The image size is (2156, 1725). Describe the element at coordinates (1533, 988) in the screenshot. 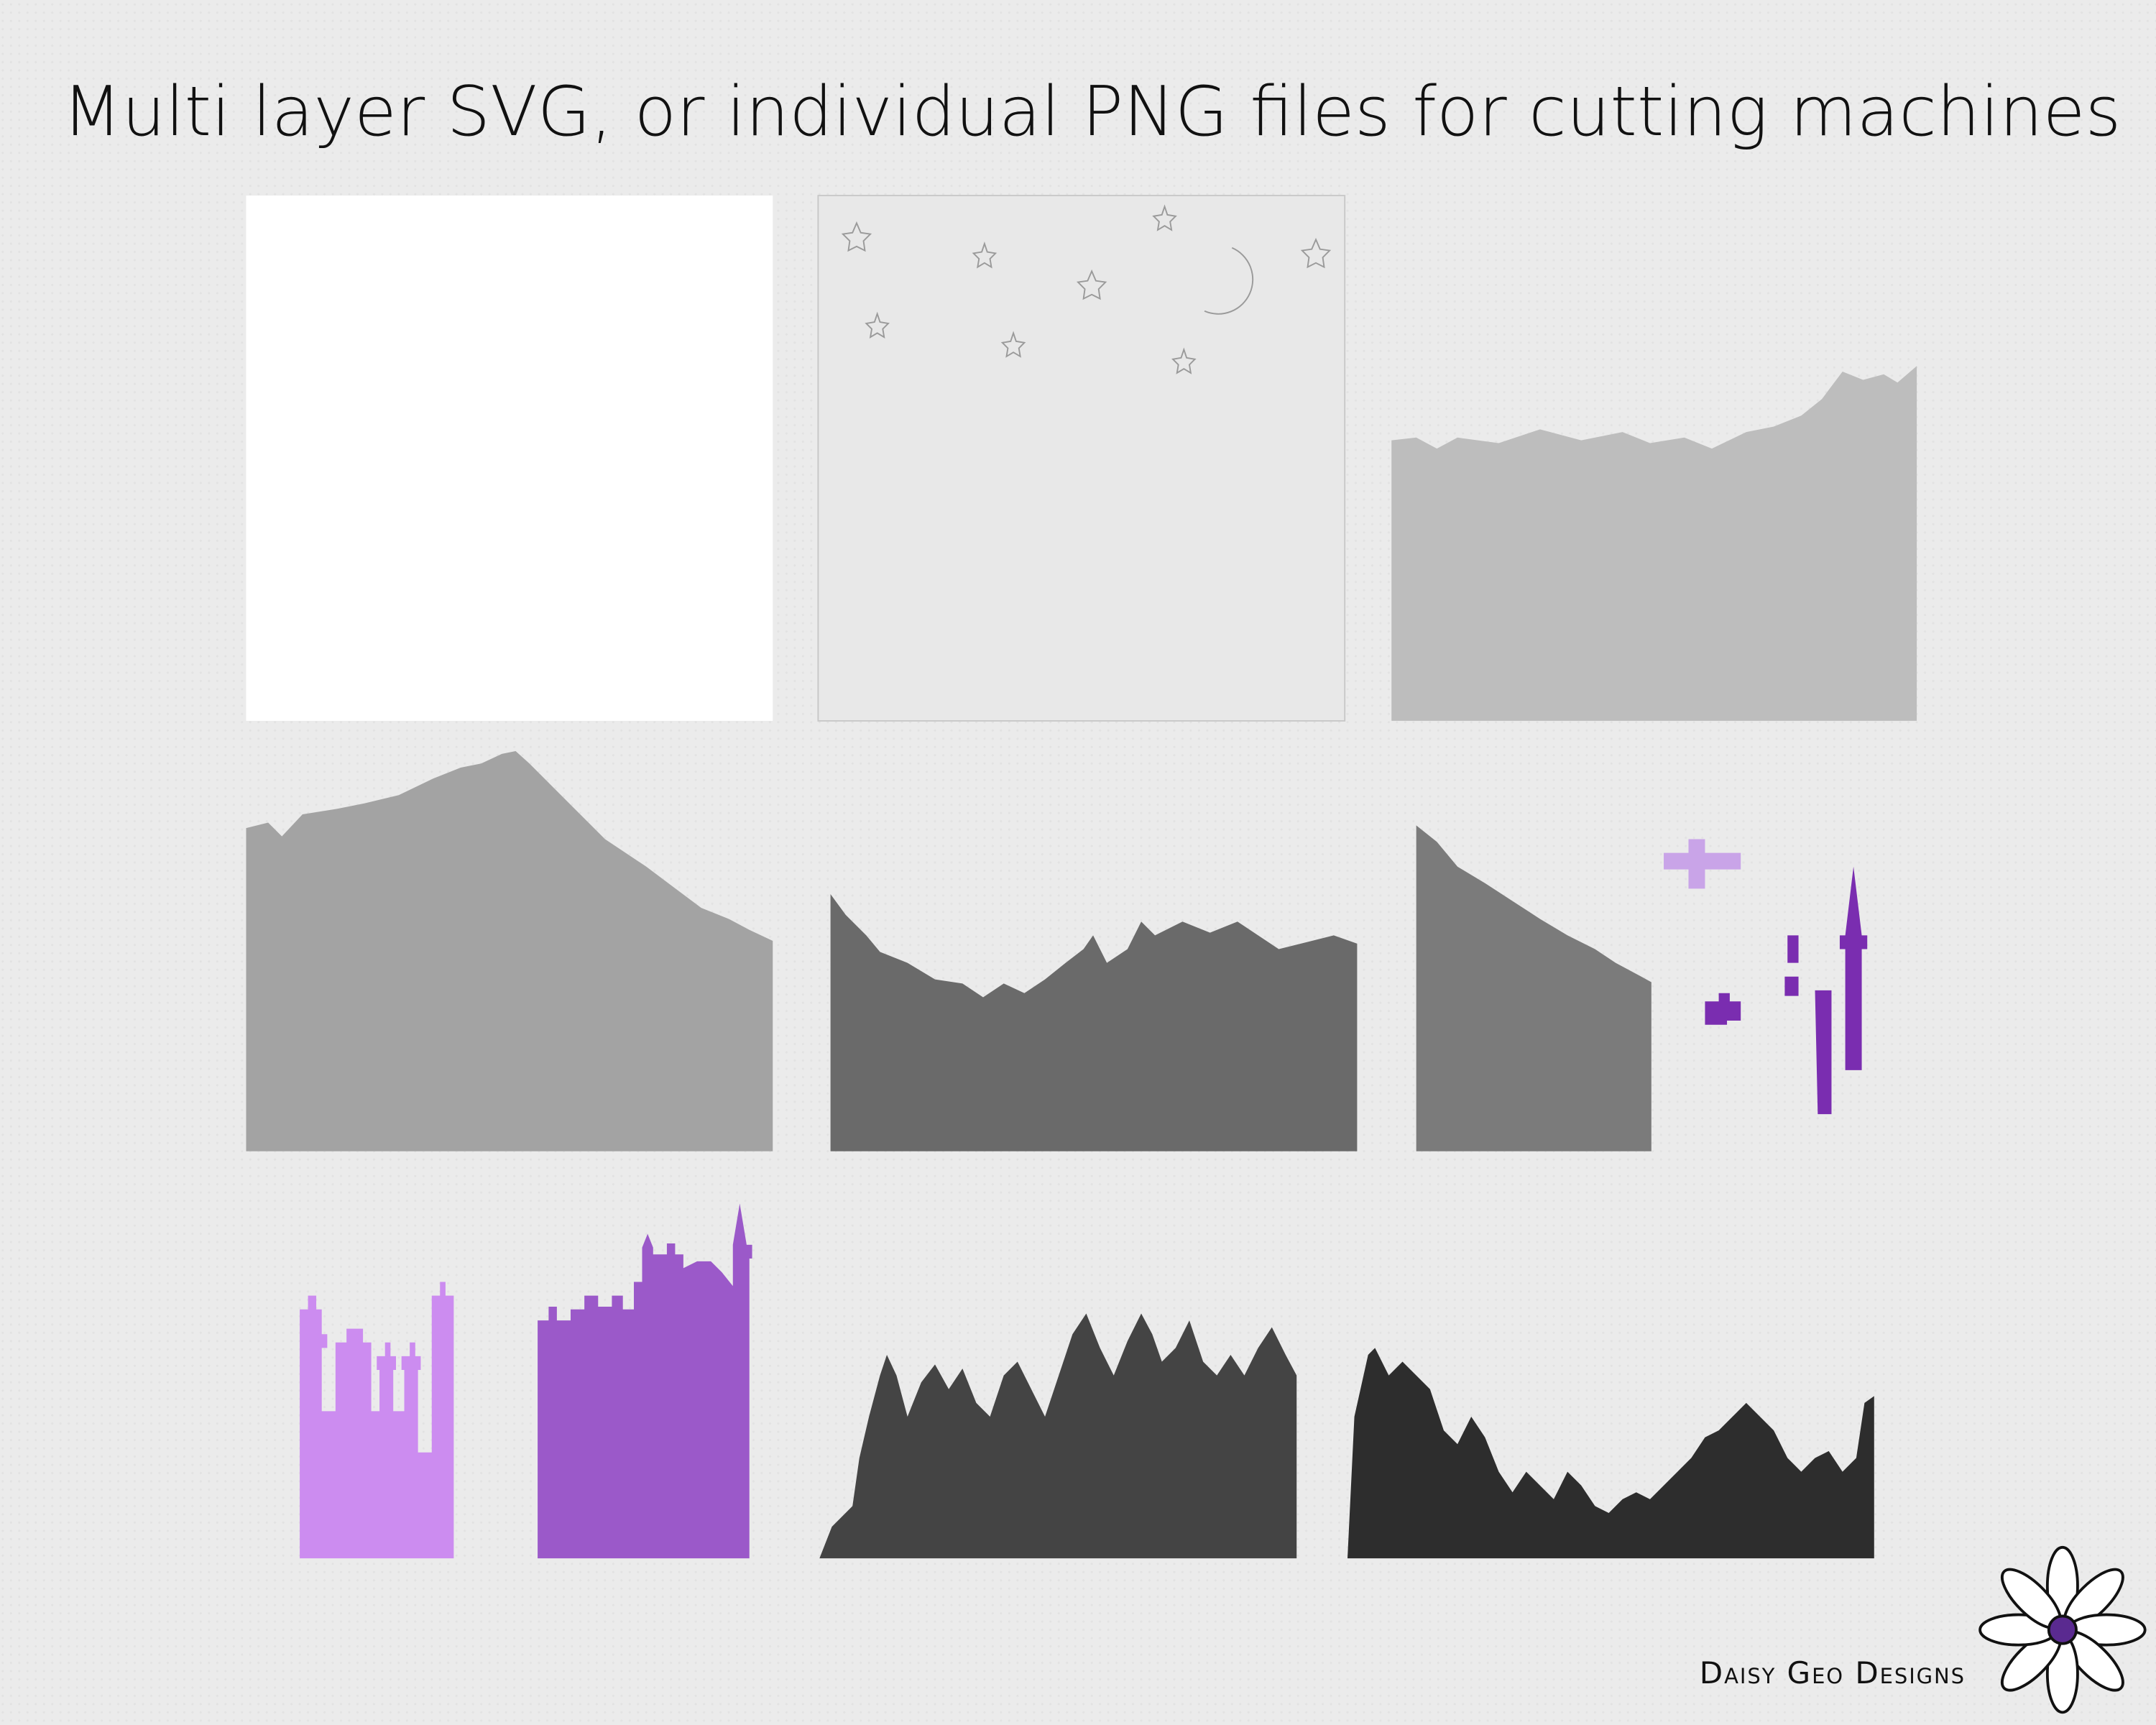

I see `layer-slope` at that location.